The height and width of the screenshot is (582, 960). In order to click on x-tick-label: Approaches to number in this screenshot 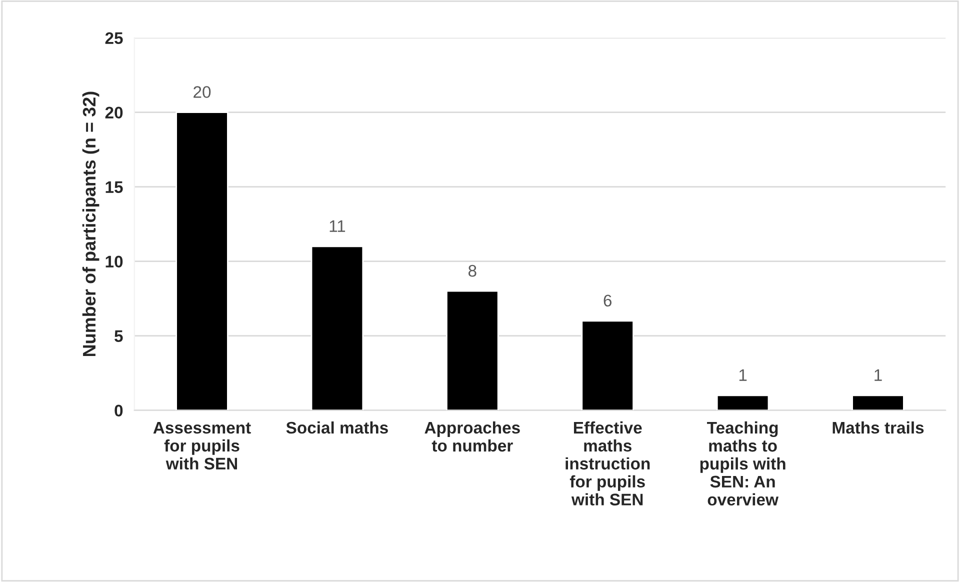, I will do `click(472, 436)`.